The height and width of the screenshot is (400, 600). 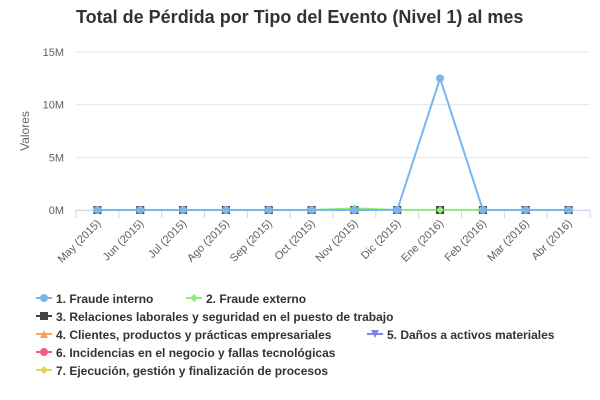 I want to click on legend-label-2: 2. Fraude externo, so click(x=256, y=299).